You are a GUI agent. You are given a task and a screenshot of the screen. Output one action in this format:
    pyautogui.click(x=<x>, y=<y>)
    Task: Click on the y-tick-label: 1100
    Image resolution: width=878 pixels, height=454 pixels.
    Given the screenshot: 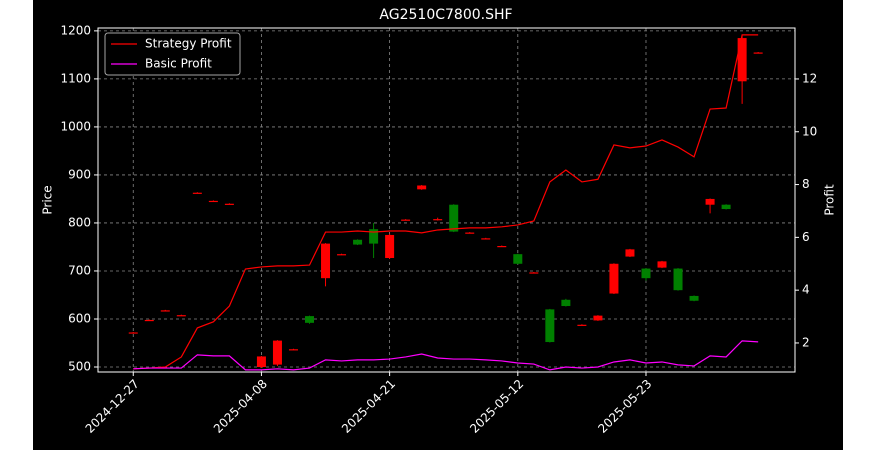 What is the action you would take?
    pyautogui.click(x=75, y=78)
    